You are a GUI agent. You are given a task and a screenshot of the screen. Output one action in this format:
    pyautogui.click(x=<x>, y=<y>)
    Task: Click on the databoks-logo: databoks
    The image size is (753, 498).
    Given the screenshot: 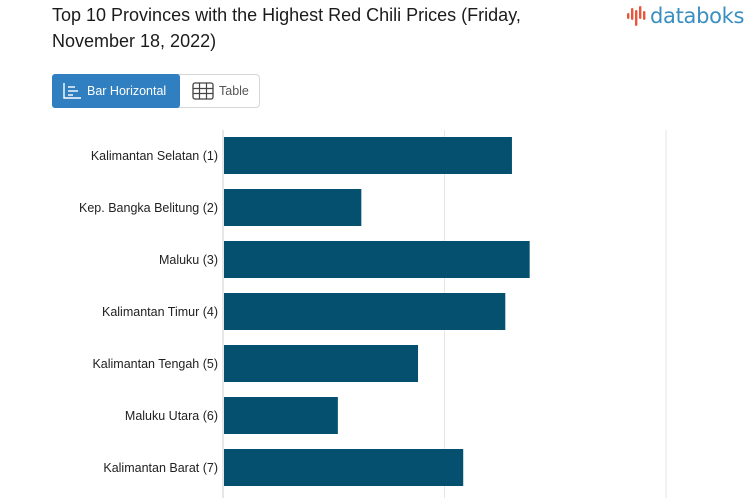 What is the action you would take?
    pyautogui.click(x=685, y=16)
    